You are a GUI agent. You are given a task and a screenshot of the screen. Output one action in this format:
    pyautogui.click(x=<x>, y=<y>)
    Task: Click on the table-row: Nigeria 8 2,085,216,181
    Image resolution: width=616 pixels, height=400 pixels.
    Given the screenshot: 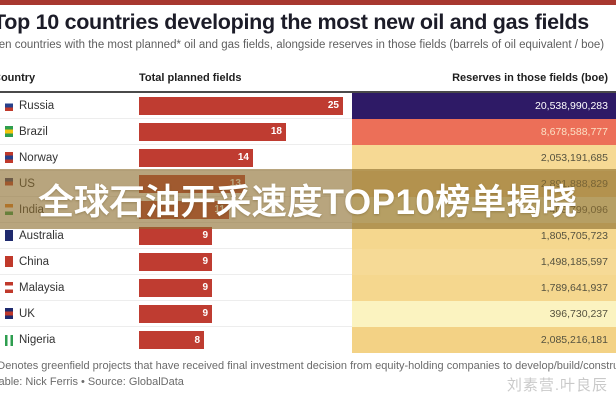 What is the action you would take?
    pyautogui.click(x=308, y=340)
    